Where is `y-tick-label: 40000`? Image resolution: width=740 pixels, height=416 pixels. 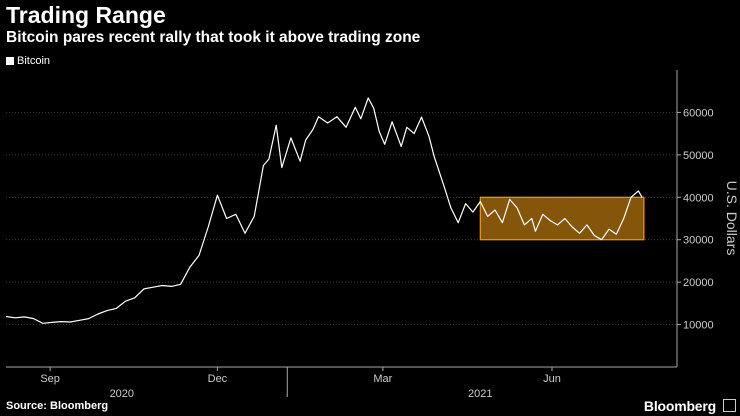 y-tick-label: 40000 is located at coordinates (698, 198).